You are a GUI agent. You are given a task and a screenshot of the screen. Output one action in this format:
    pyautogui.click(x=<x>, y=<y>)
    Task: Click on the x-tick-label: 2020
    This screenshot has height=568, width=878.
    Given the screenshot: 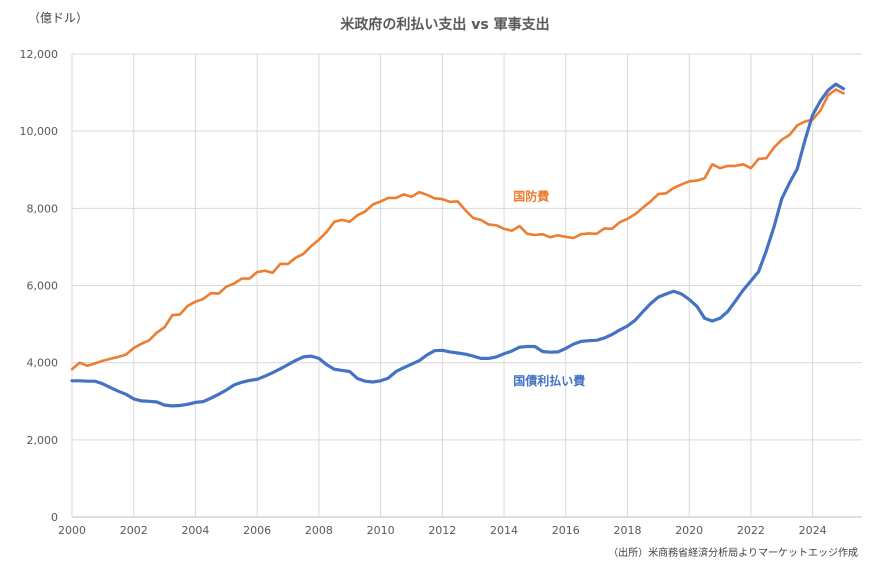 What is the action you would take?
    pyautogui.click(x=689, y=530)
    